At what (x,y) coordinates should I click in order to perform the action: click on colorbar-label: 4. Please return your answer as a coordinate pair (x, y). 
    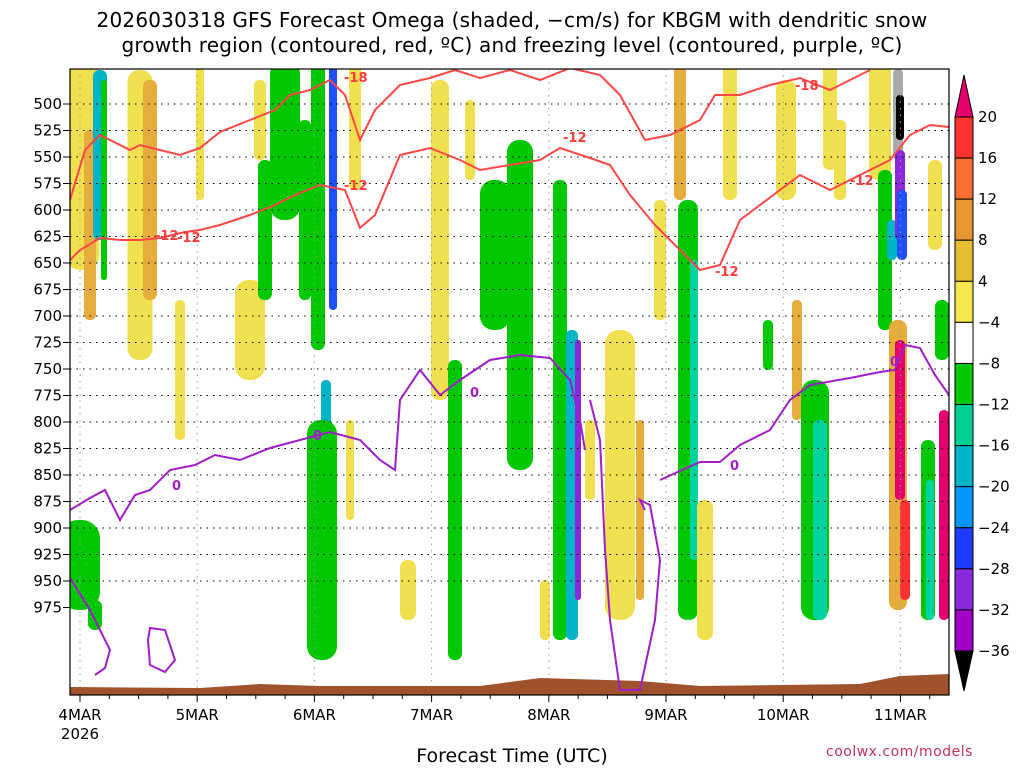
    Looking at the image, I should click on (983, 281).